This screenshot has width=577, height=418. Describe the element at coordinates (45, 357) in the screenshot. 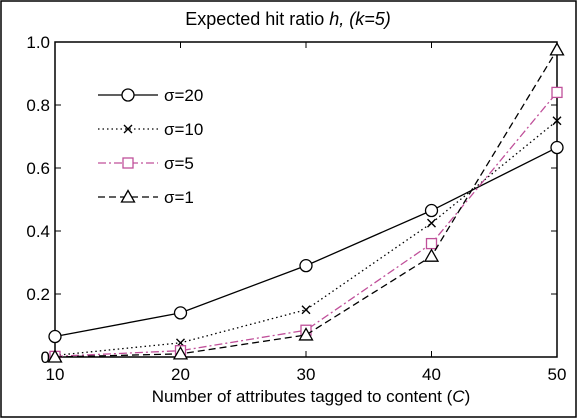

I see `y-tick-label: 0` at that location.